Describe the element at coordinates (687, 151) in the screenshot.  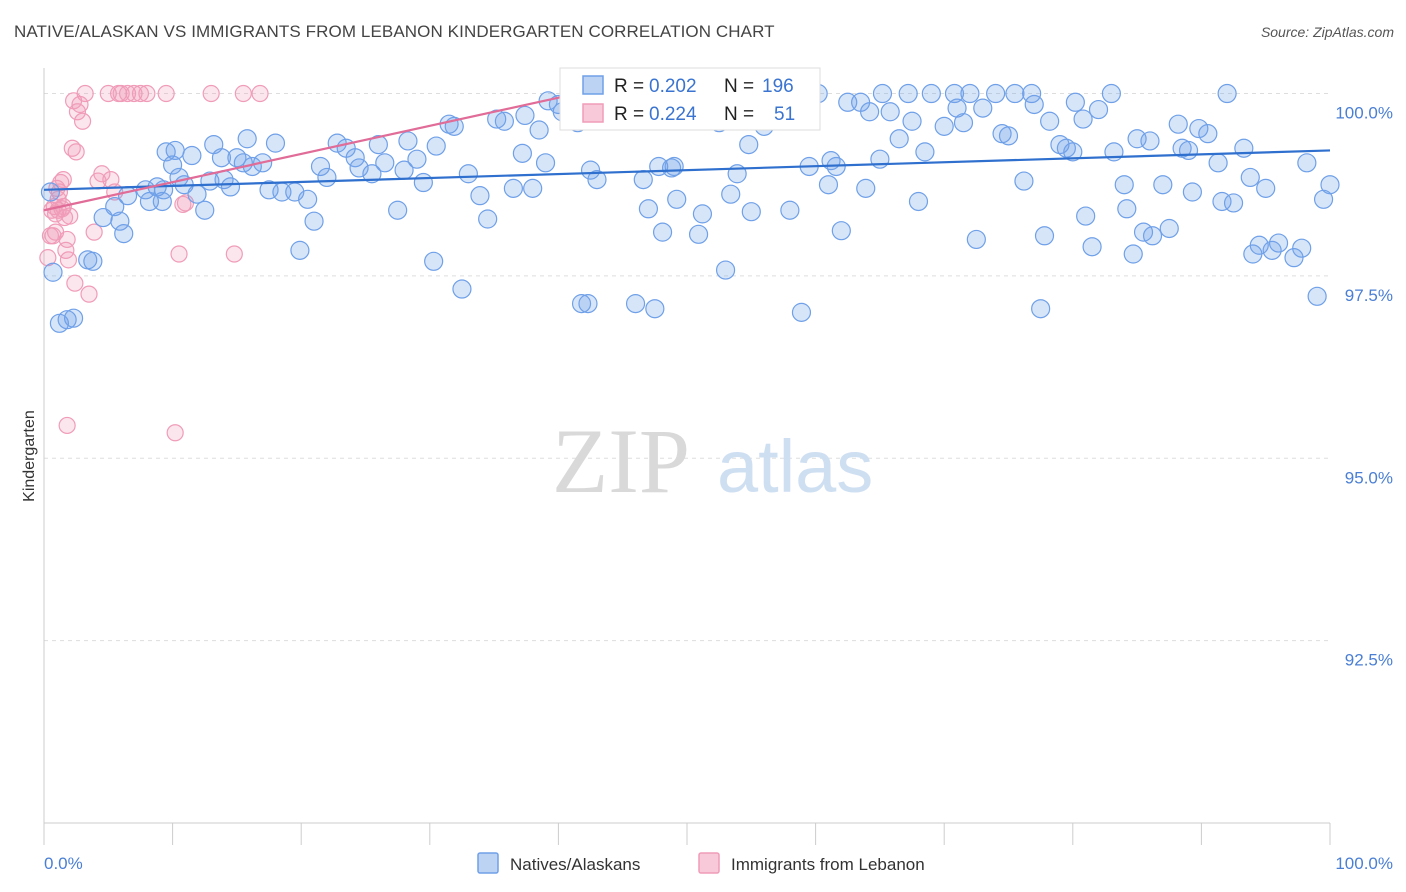
I see `trend-lines` at that location.